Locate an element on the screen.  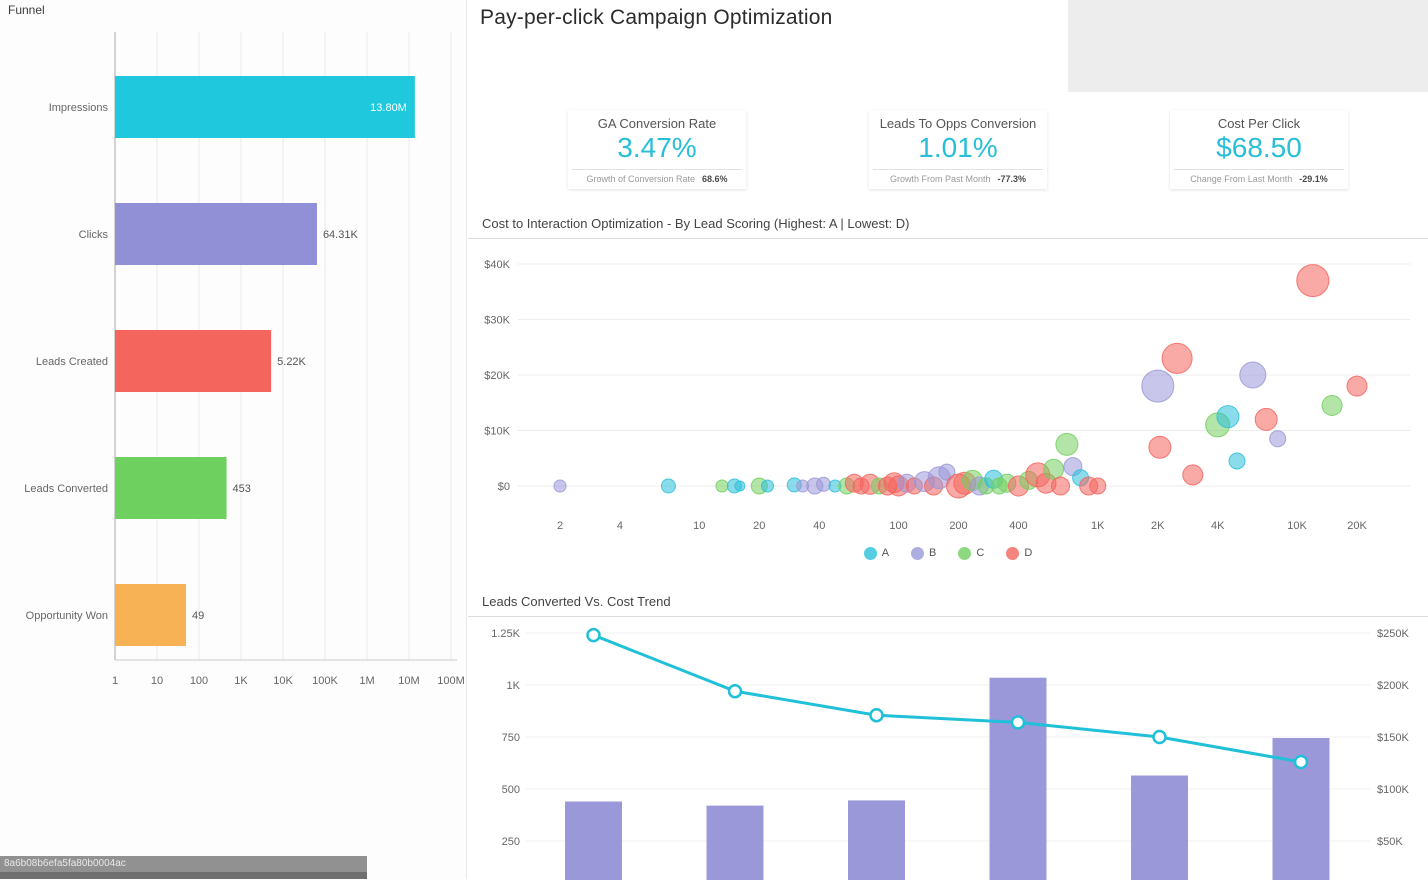
funnel-x-tick-label: 10M is located at coordinates (408, 681).